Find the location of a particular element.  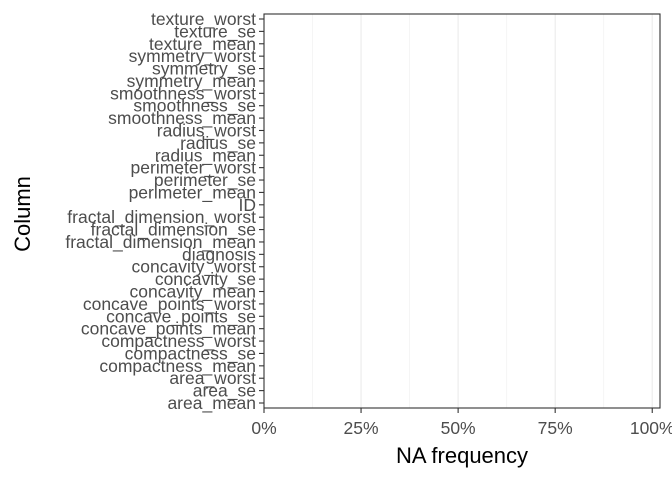

y-tick-label: area_se is located at coordinates (224, 391).